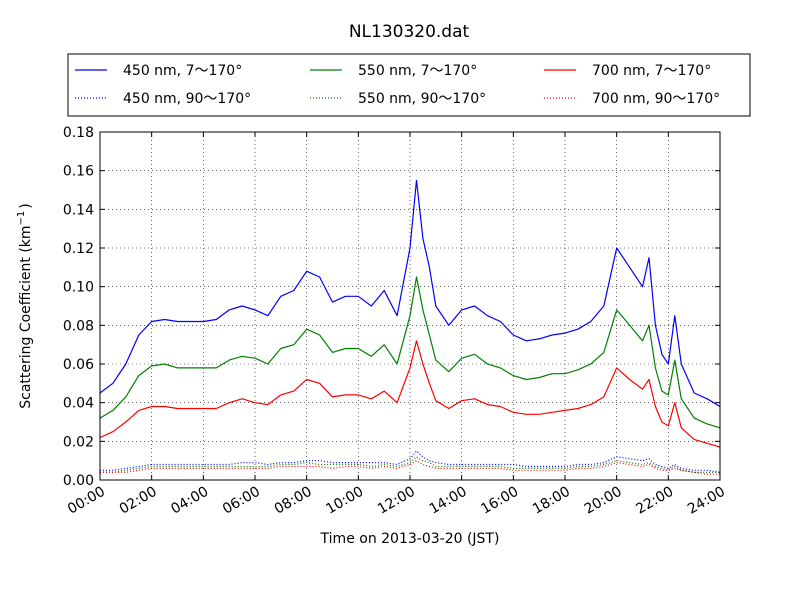 The image size is (800, 600). I want to click on y-tick-label: 0.00, so click(78, 481).